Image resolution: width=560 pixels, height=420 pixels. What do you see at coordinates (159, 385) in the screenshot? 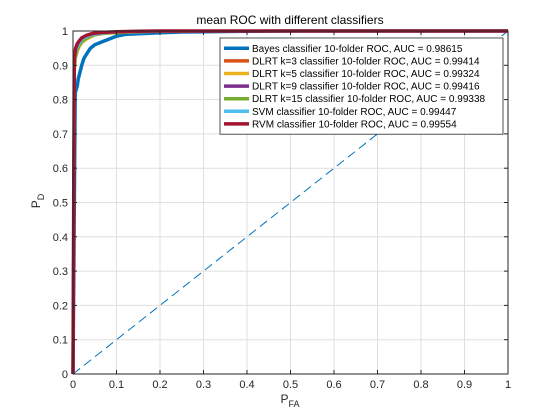
I see `x-tick-label-2: 0.2` at bounding box center [159, 385].